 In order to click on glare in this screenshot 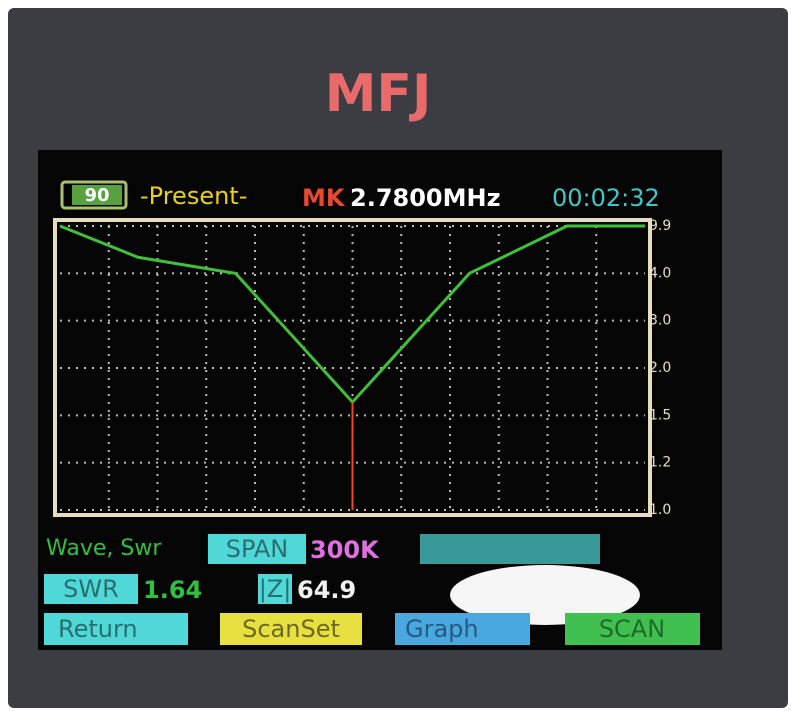, I will do `click(545, 595)`.